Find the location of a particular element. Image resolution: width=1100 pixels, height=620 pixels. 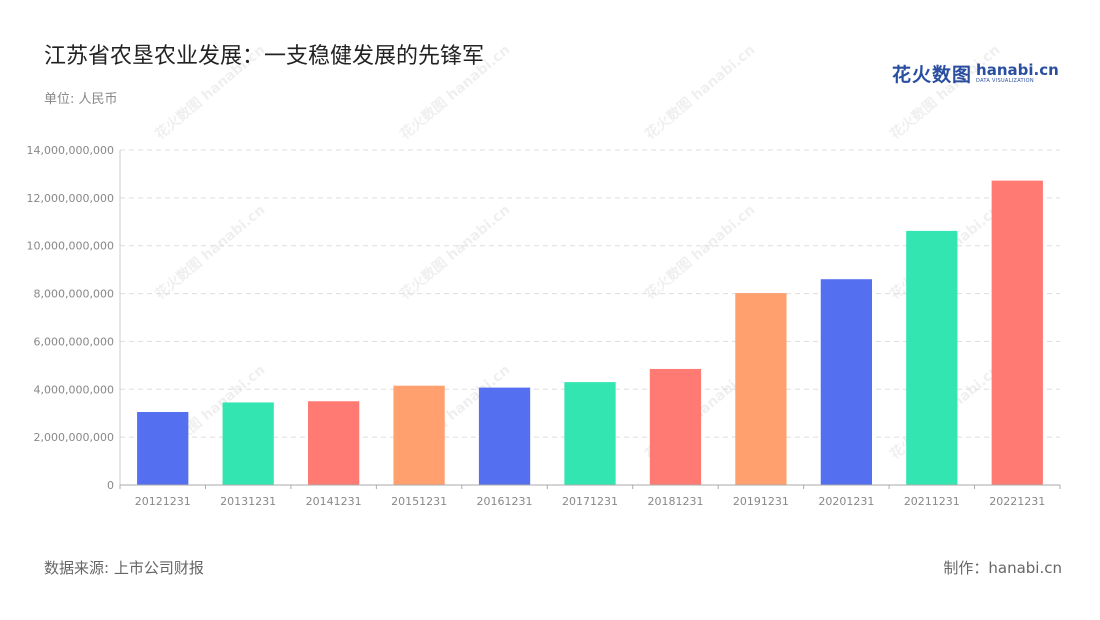

logo-en-block: hanabi.cn DATA VISUALIZATION is located at coordinates (1017, 73).